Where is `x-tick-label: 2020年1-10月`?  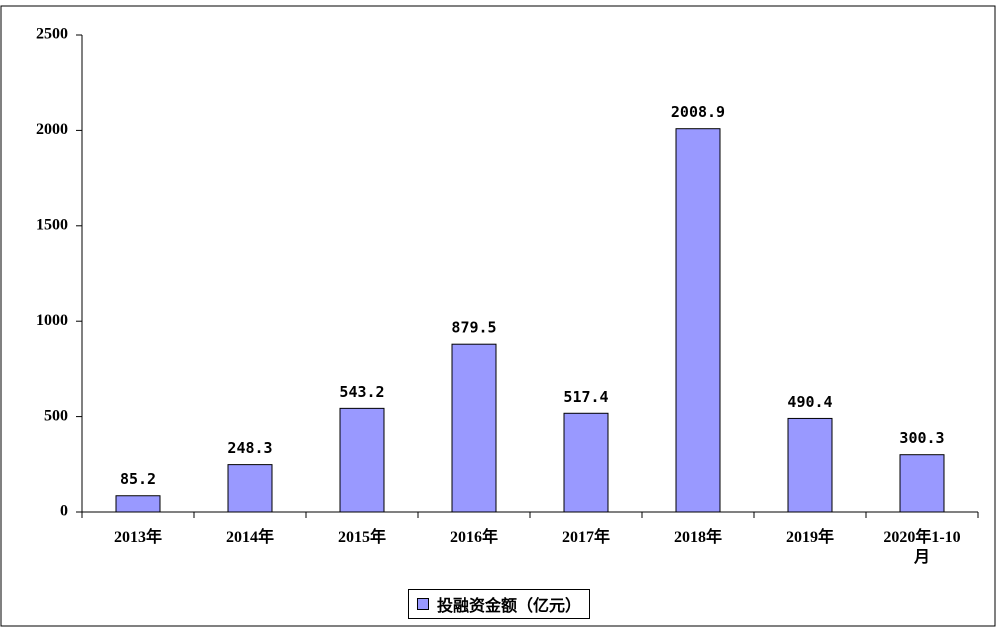
x-tick-label: 2020年1-10月 is located at coordinates (922, 547).